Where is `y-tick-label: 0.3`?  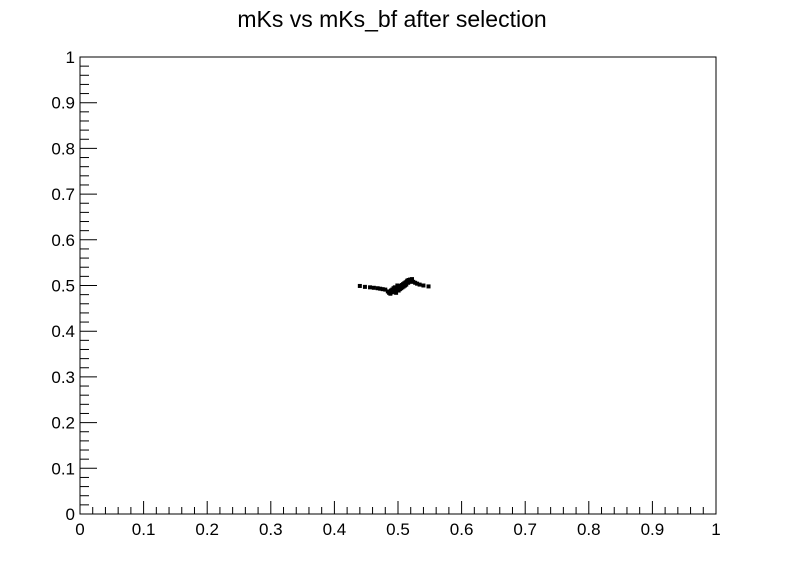
y-tick-label: 0.3 is located at coordinates (63, 377).